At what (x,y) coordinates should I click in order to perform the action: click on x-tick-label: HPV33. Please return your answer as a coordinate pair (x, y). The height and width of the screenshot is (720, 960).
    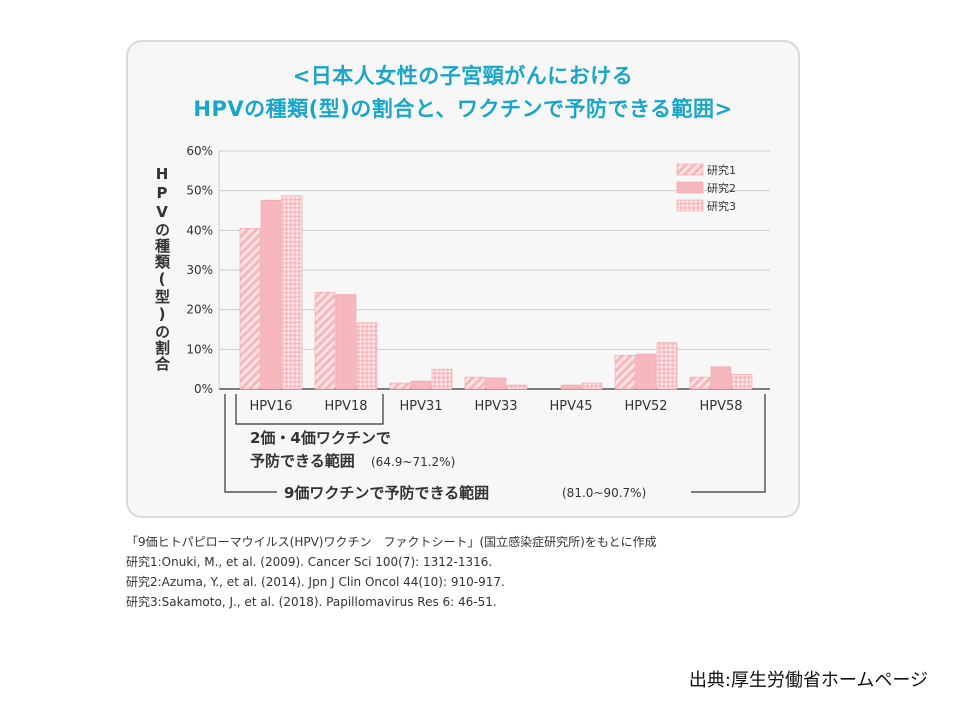
    Looking at the image, I should click on (495, 406).